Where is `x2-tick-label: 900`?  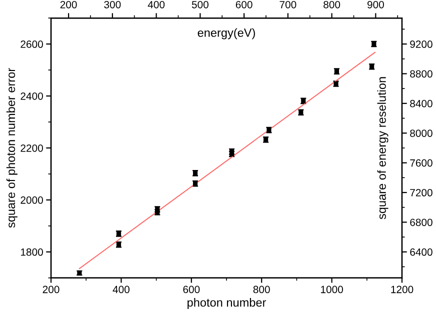 x2-tick-label: 900 is located at coordinates (375, 4).